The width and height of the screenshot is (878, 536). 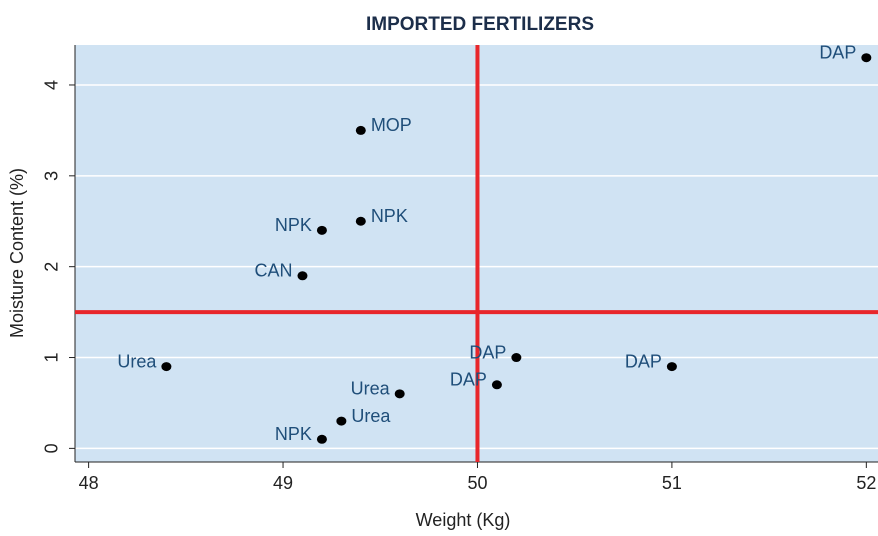 I want to click on y-tick-label: 0, so click(x=52, y=448).